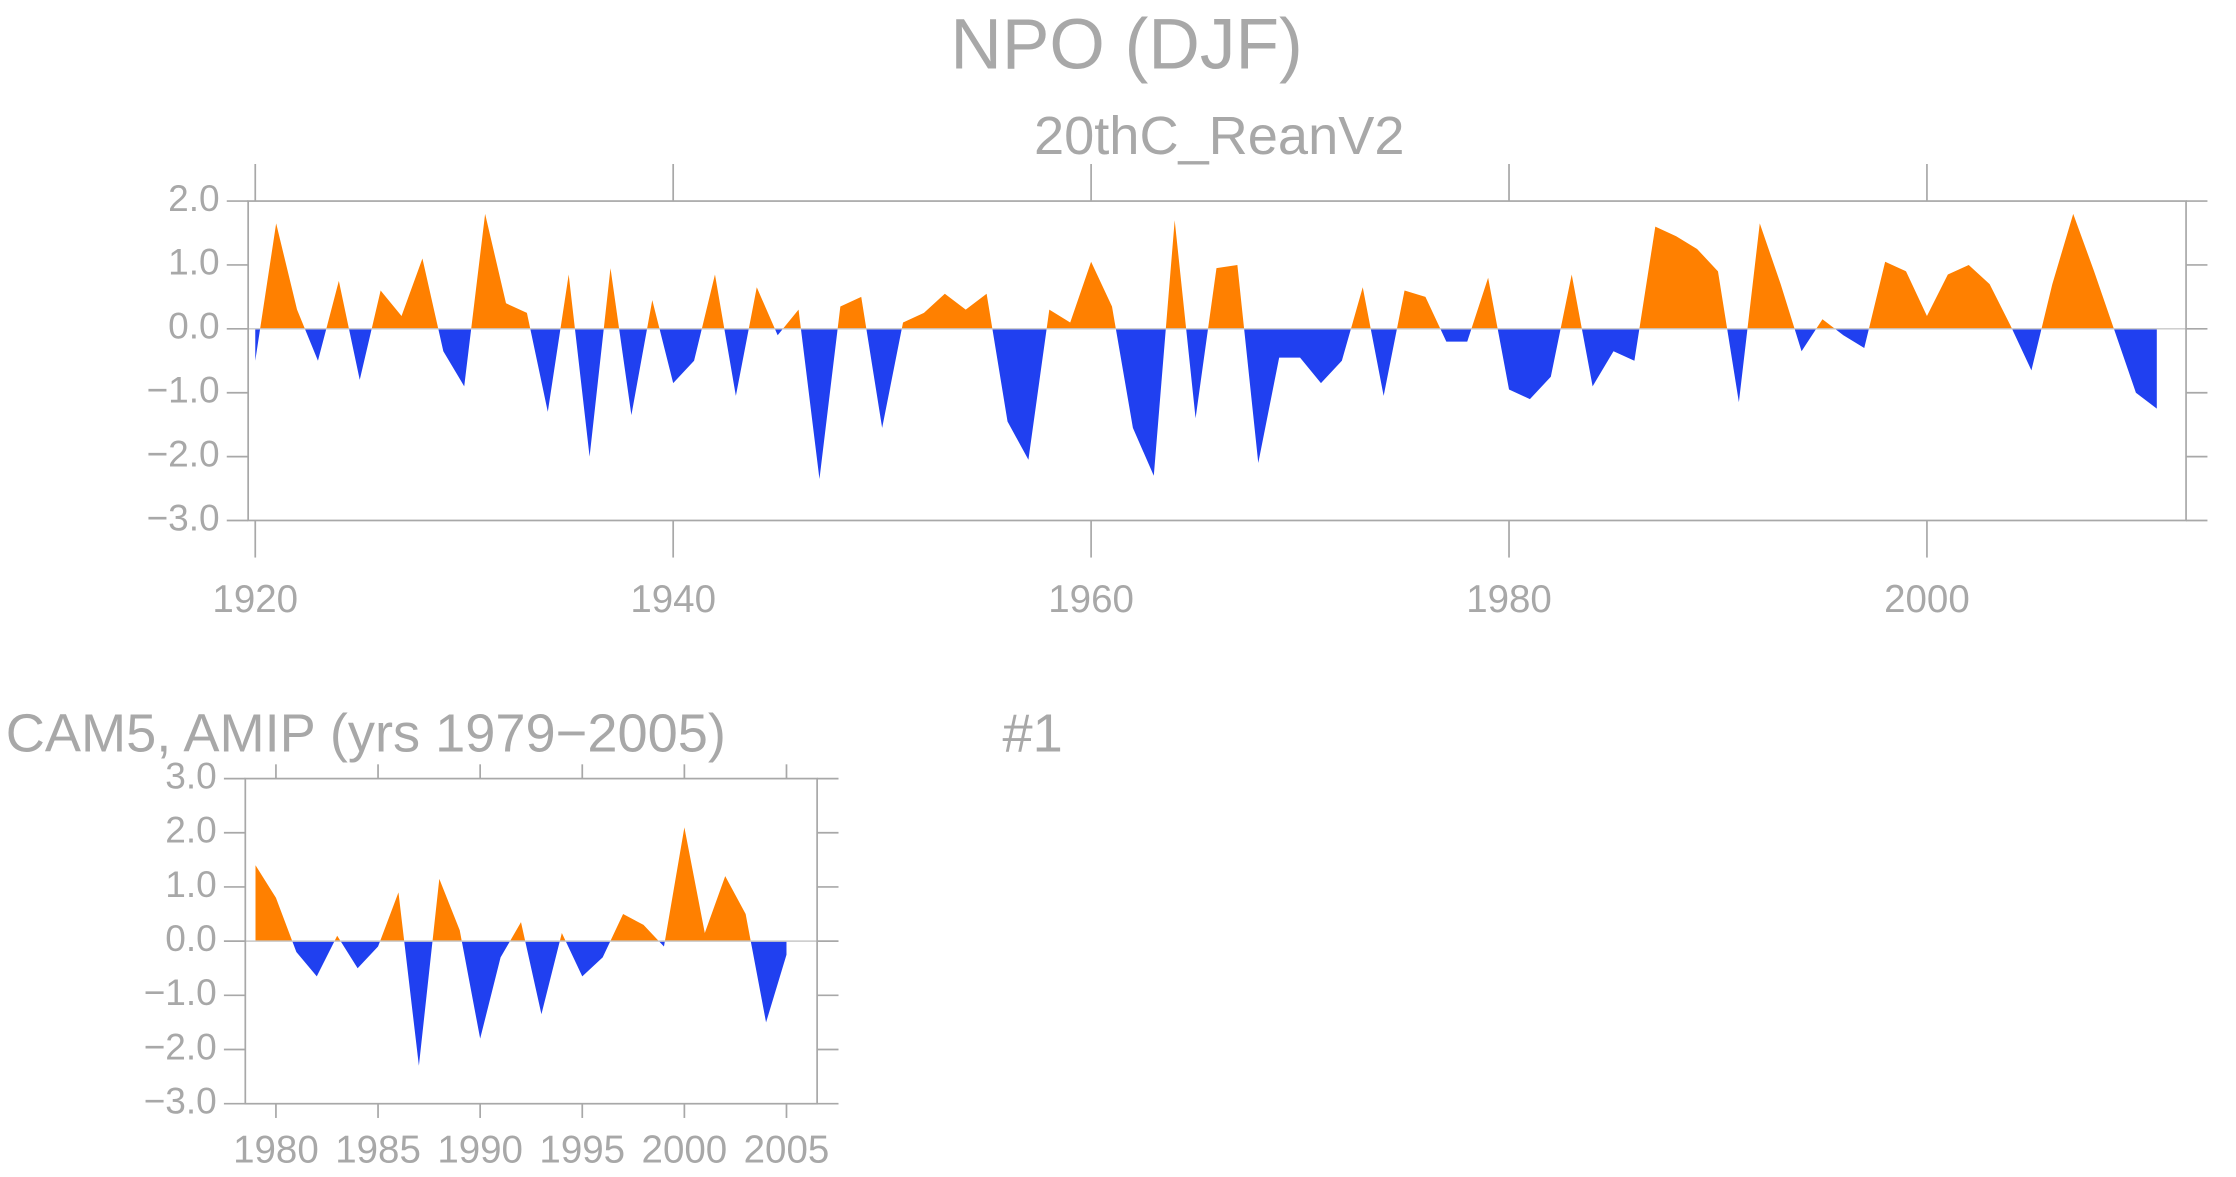  Describe the element at coordinates (1091, 599) in the screenshot. I see `x-tick-label: 1960` at that location.